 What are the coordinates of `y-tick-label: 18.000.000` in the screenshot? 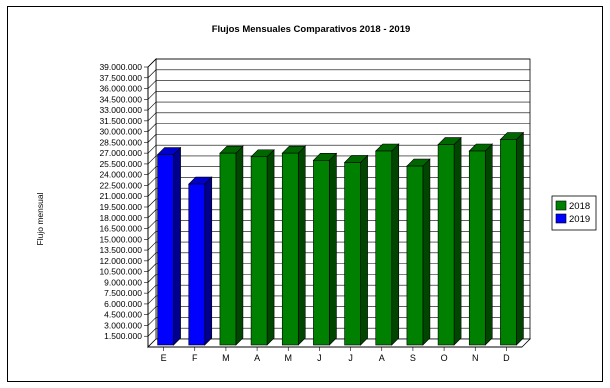 It's located at (120, 218).